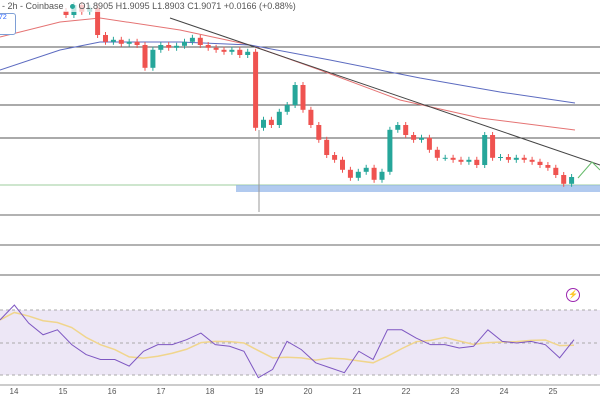 This screenshot has height=400, width=600. I want to click on time-tick: 19, so click(259, 391).